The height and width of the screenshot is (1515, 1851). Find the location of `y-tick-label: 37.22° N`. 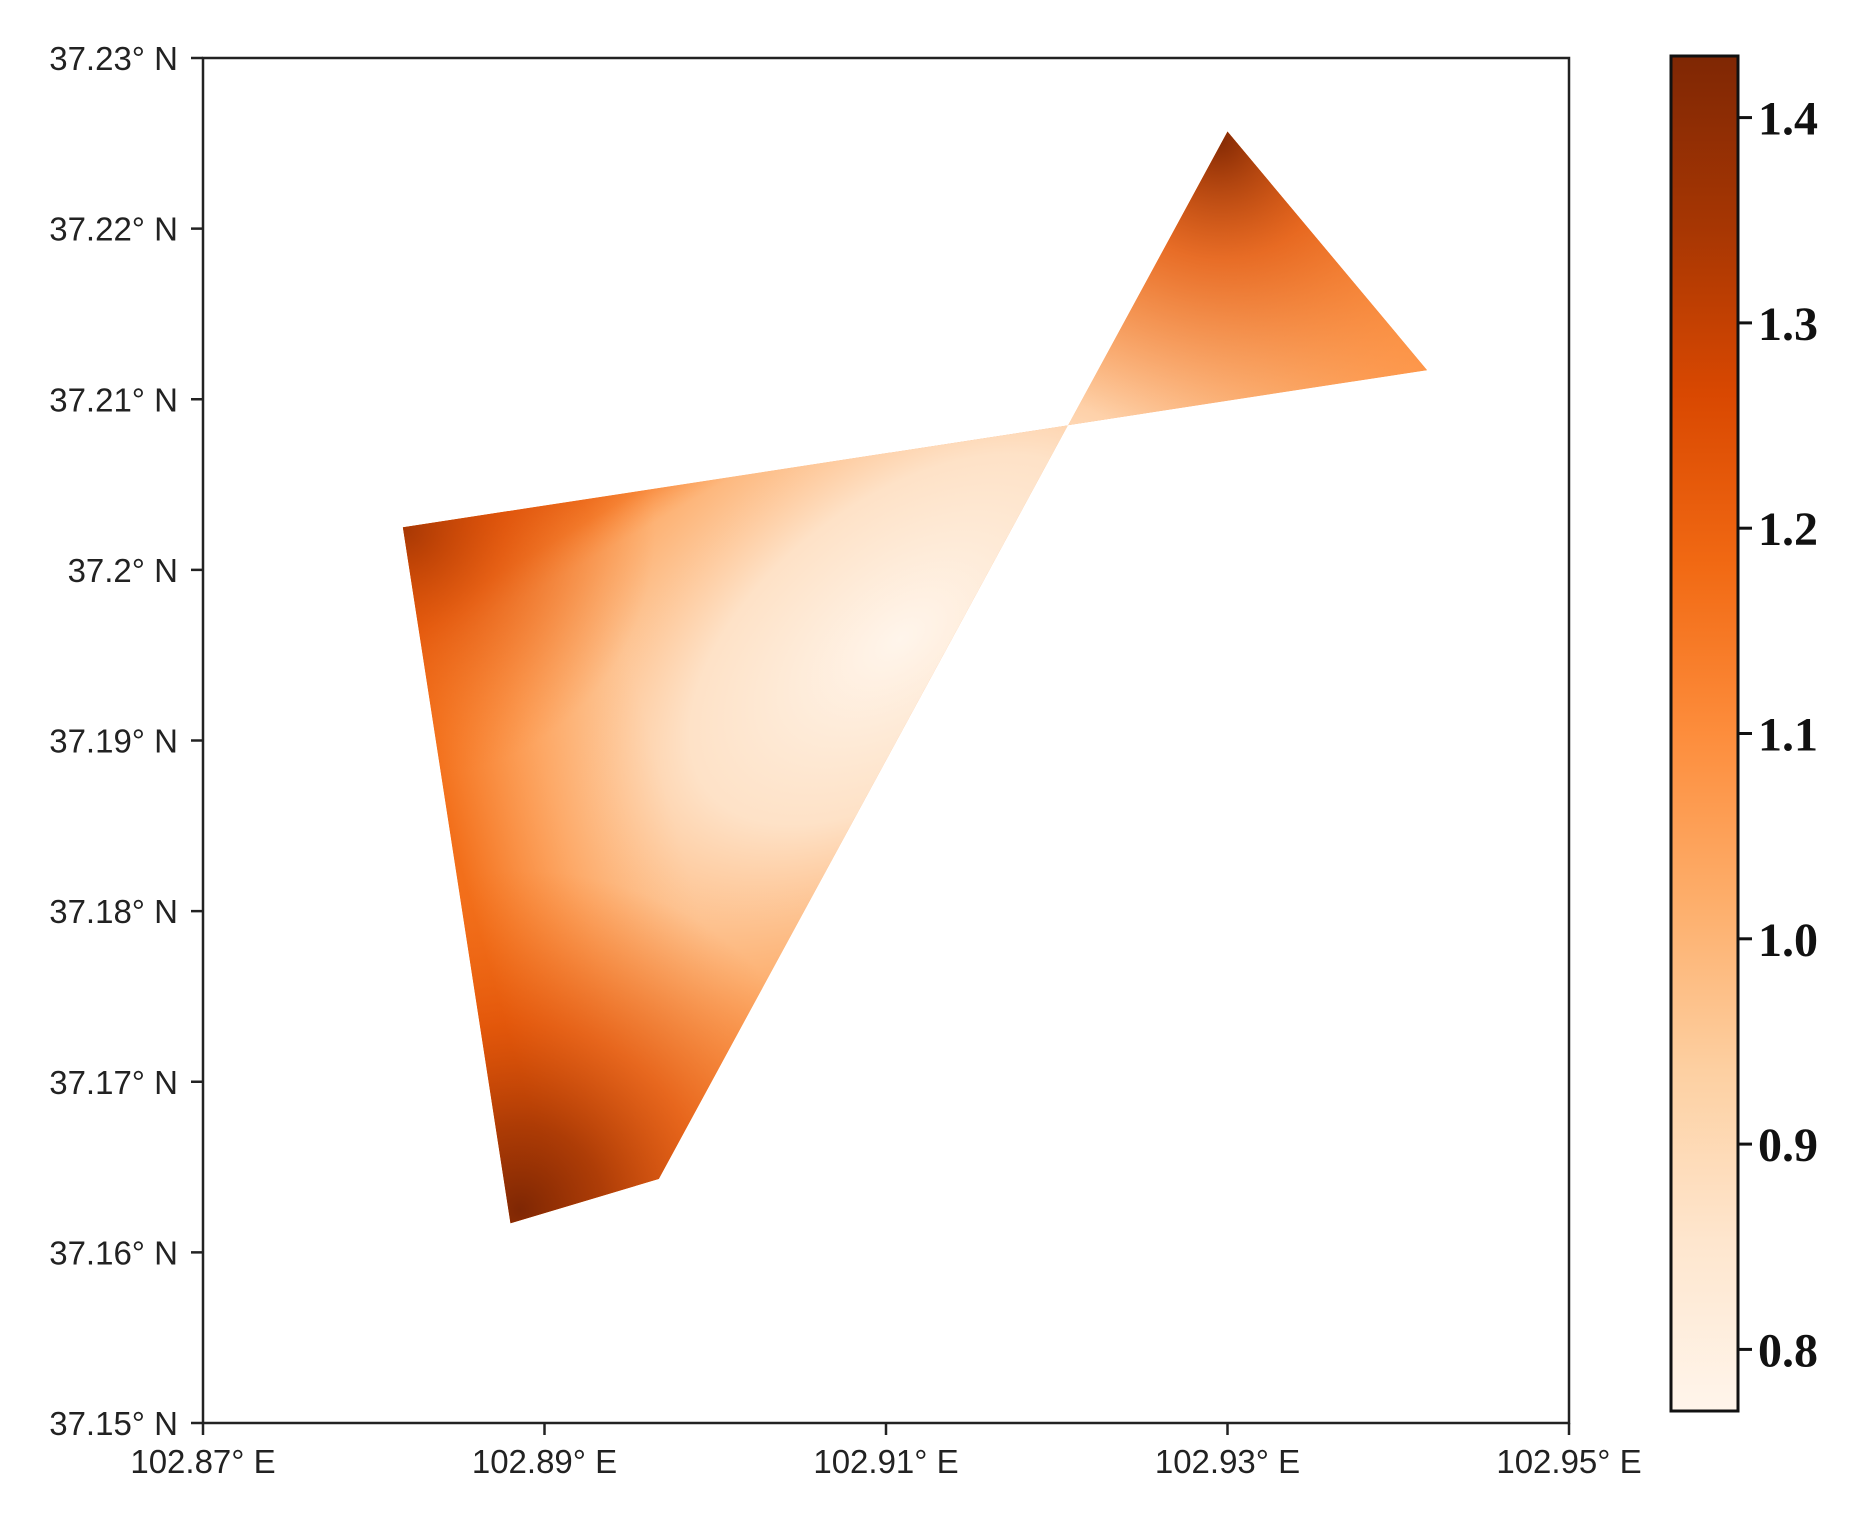

y-tick-label: 37.22° N is located at coordinates (113, 229).